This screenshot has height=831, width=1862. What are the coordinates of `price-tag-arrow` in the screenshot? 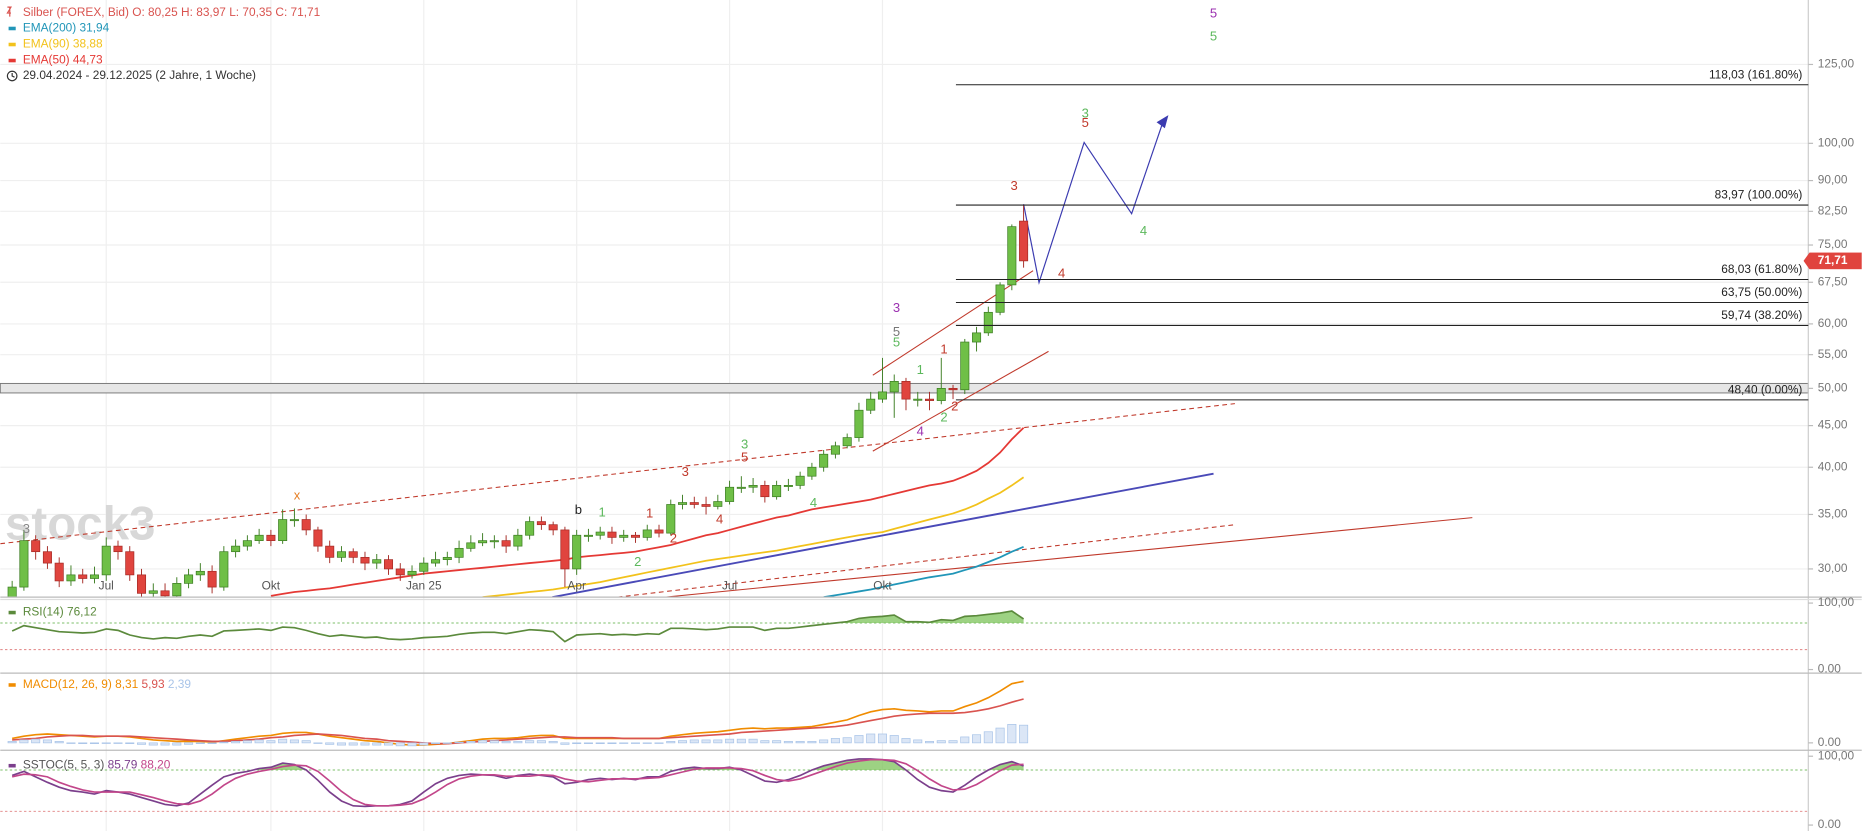 It's located at (1806, 261).